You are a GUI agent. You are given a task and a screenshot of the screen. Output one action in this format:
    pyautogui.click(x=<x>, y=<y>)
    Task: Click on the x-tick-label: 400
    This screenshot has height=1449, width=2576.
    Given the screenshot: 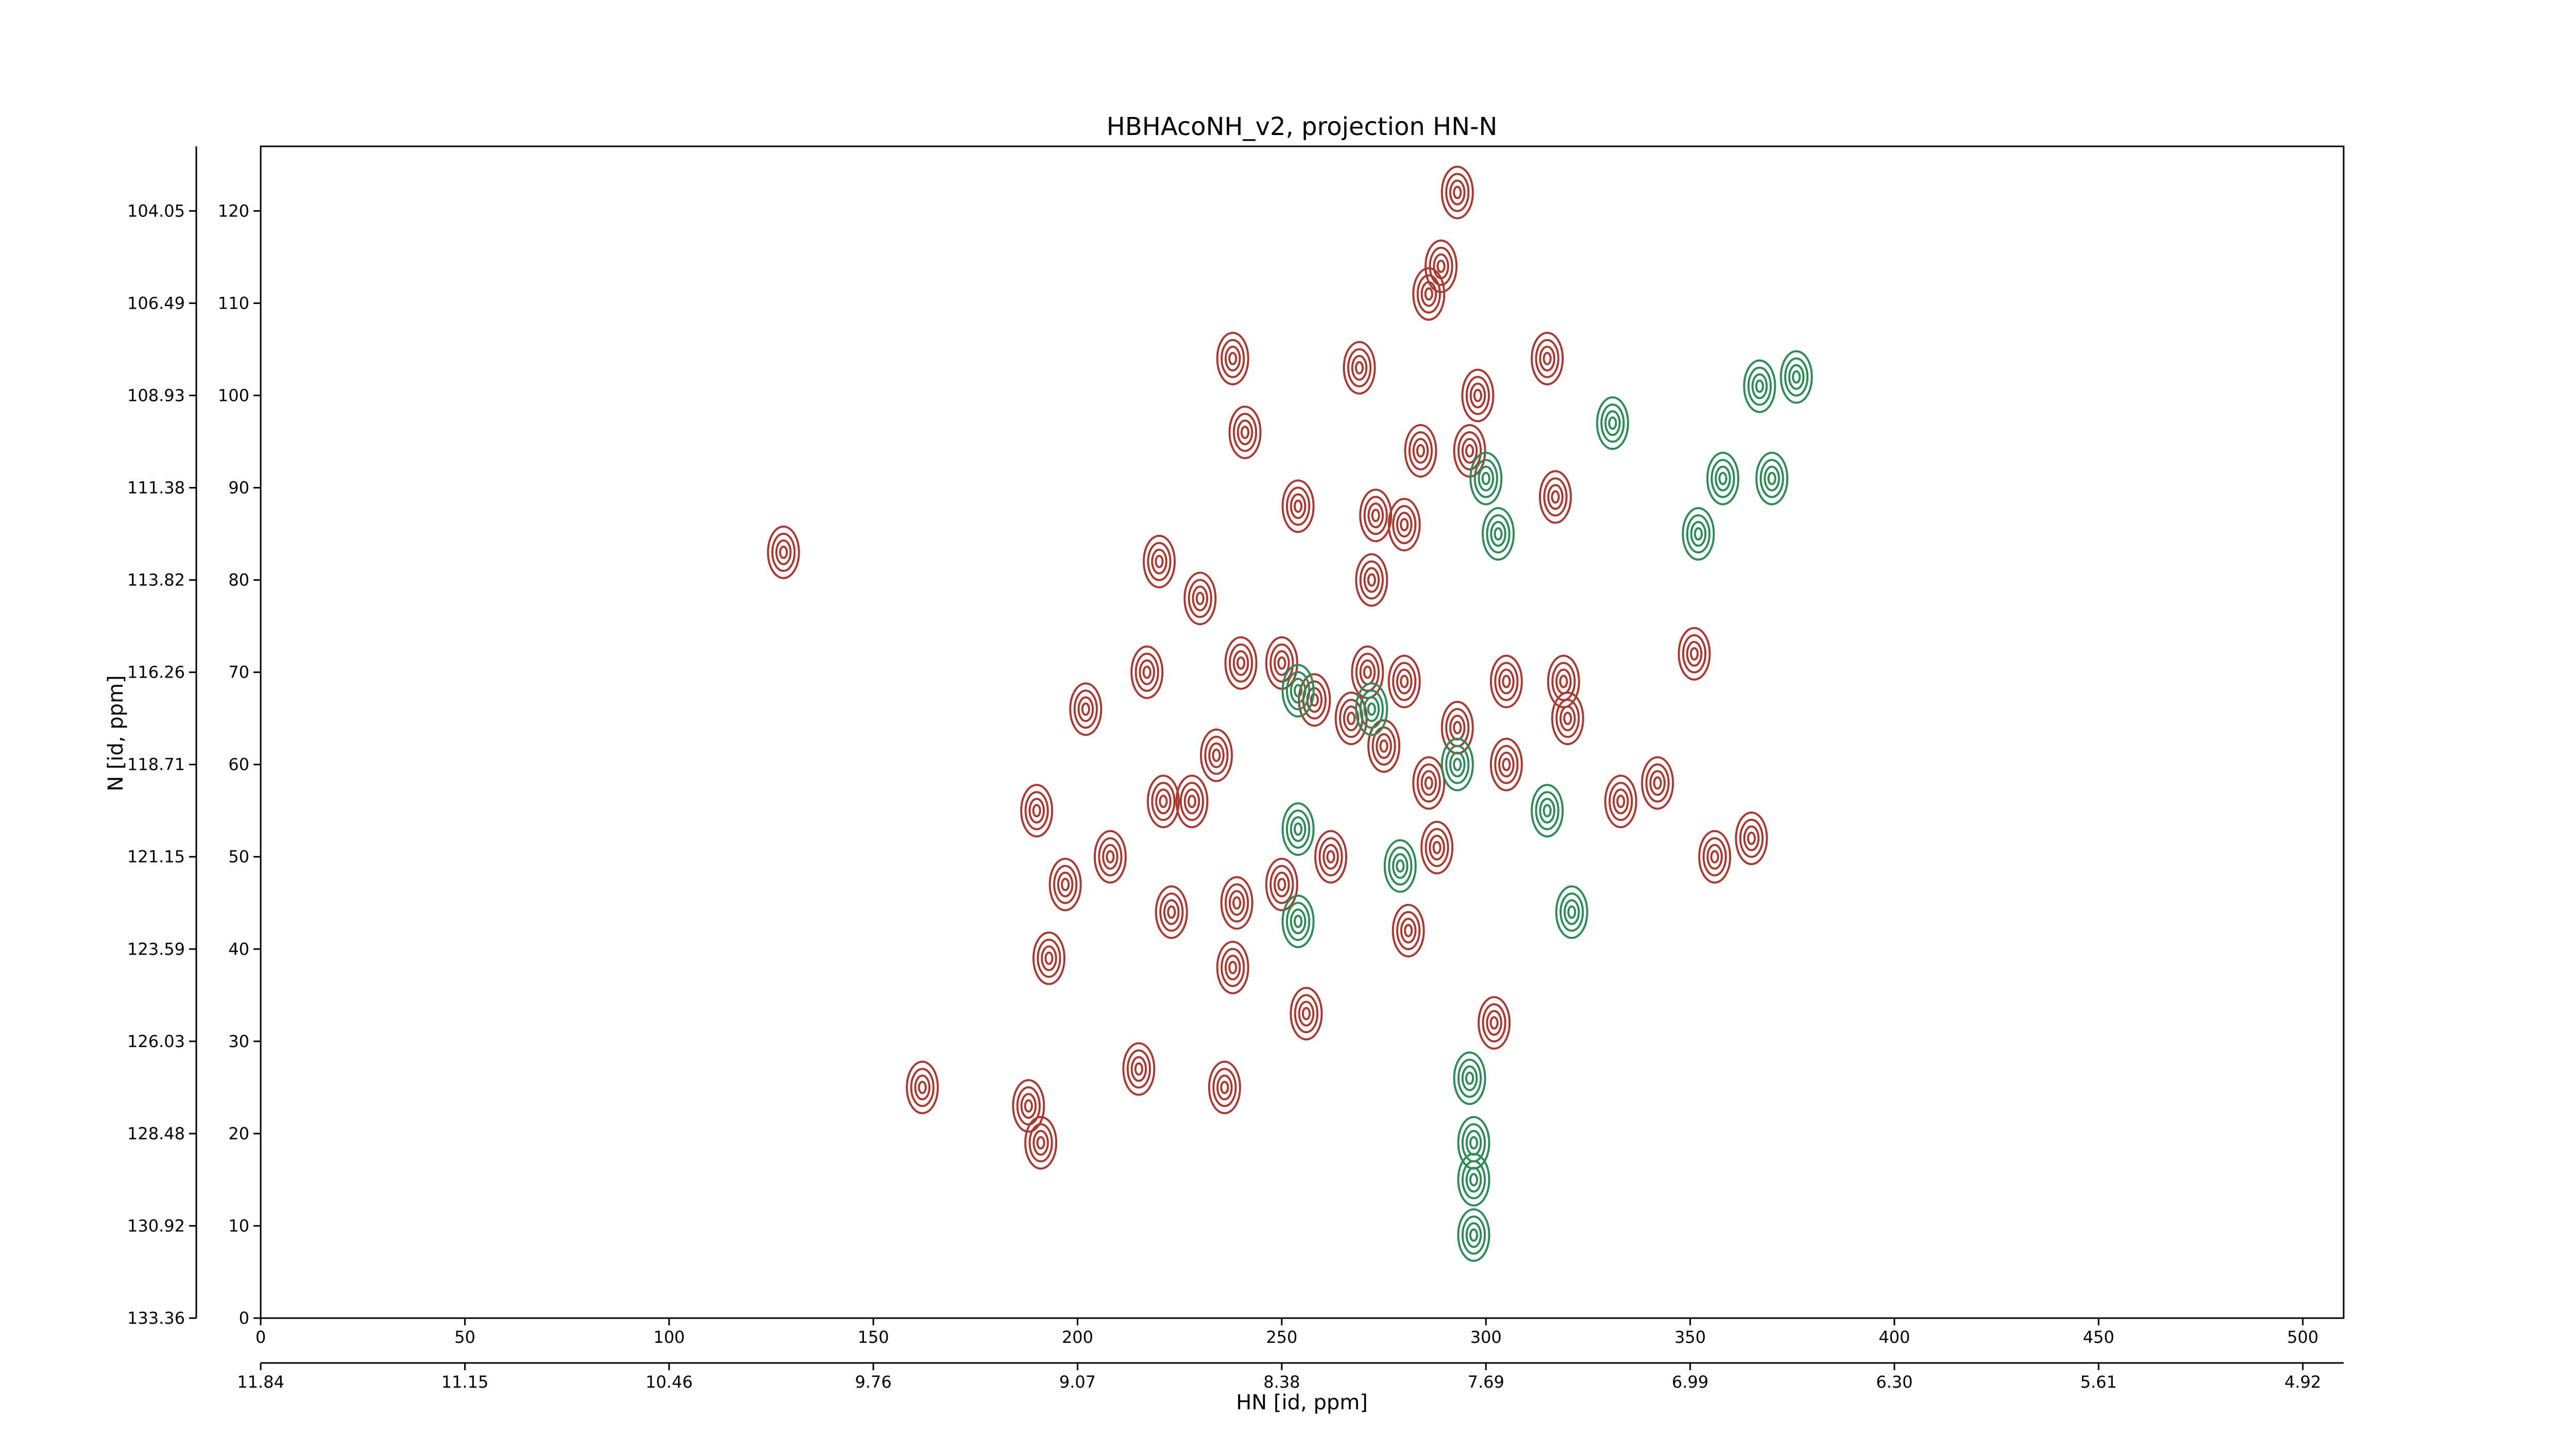 What is the action you would take?
    pyautogui.click(x=1894, y=1337)
    